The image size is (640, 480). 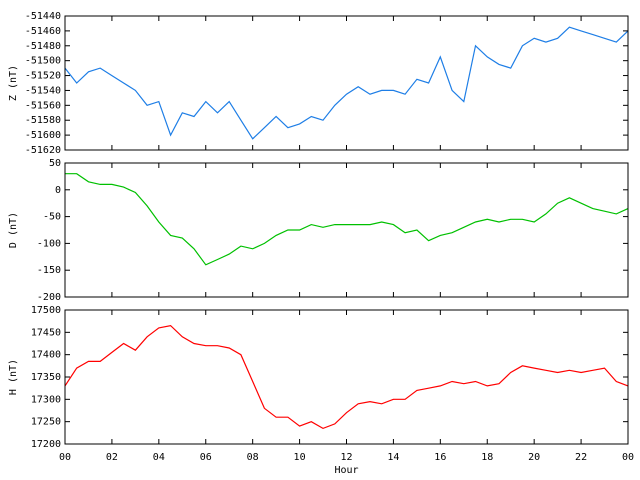 What do you see at coordinates (440, 457) in the screenshot?
I see `x-tick-label: 16` at bounding box center [440, 457].